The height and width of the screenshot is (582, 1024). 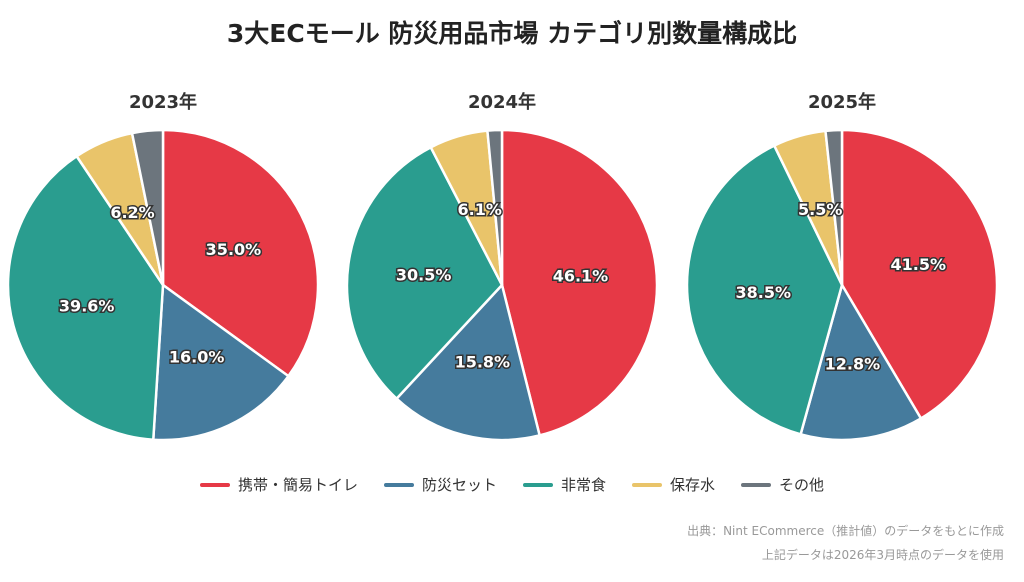 I want to click on data-label: 38.5%, so click(x=764, y=292).